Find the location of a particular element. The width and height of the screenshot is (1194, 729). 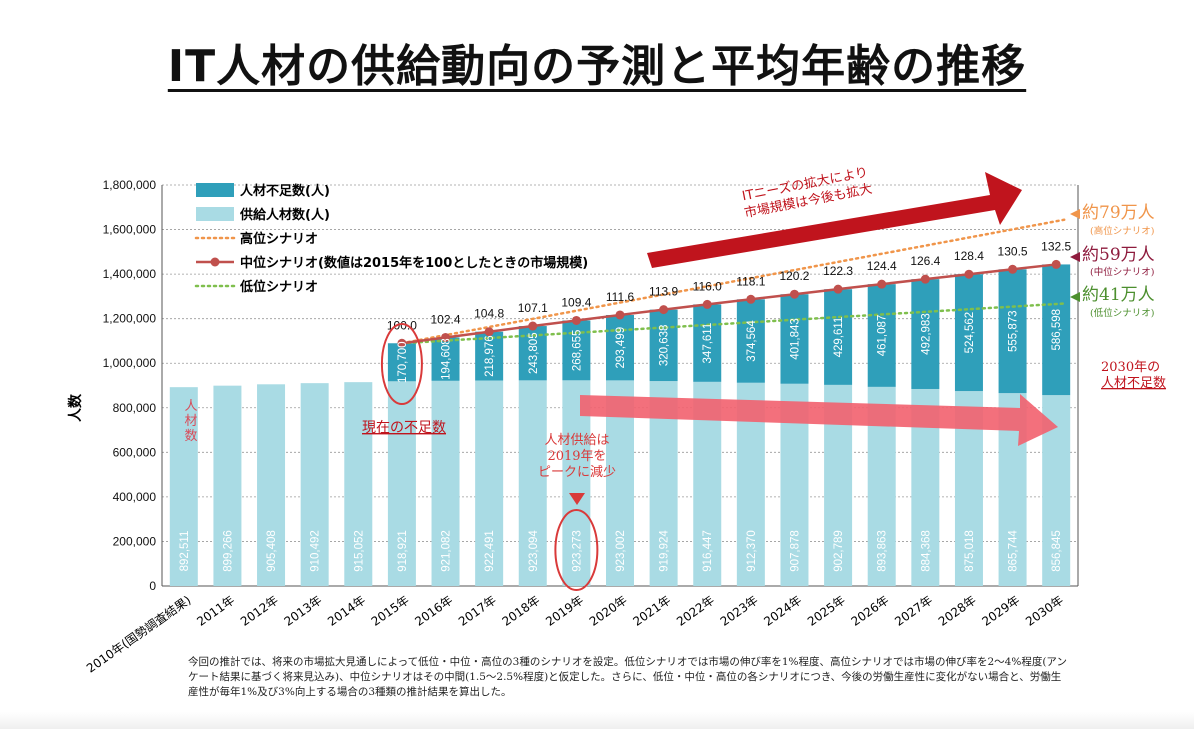

current-shortage-circle is located at coordinates (401, 364).